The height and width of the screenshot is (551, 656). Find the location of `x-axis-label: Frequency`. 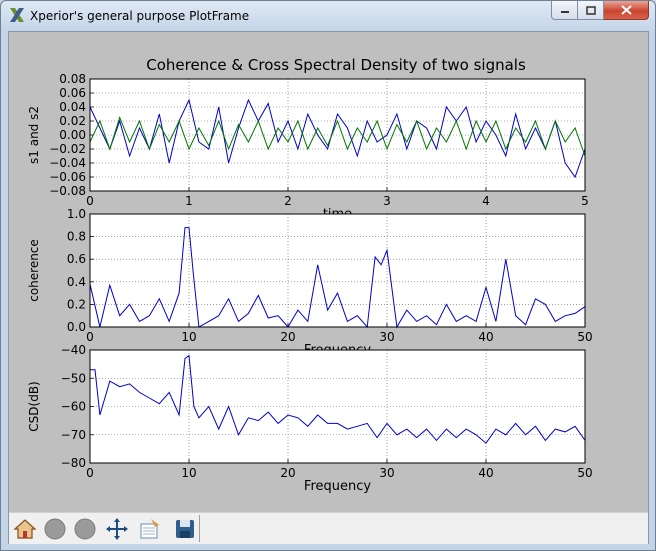

x-axis-label: Frequency is located at coordinates (337, 486).